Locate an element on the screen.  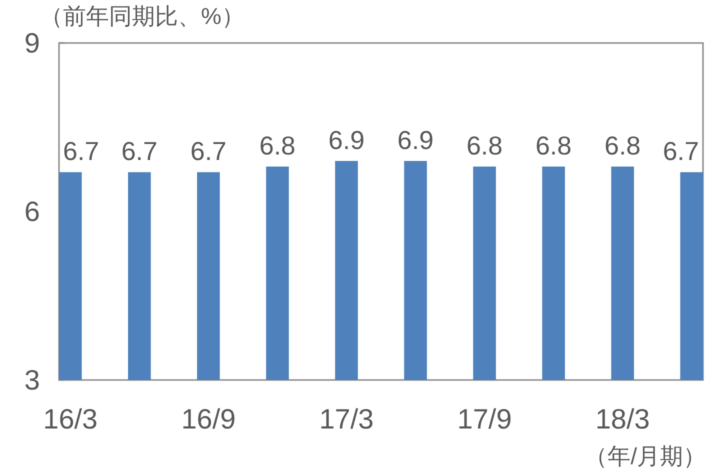
x-tick-label: 16/3 is located at coordinates (70, 419).